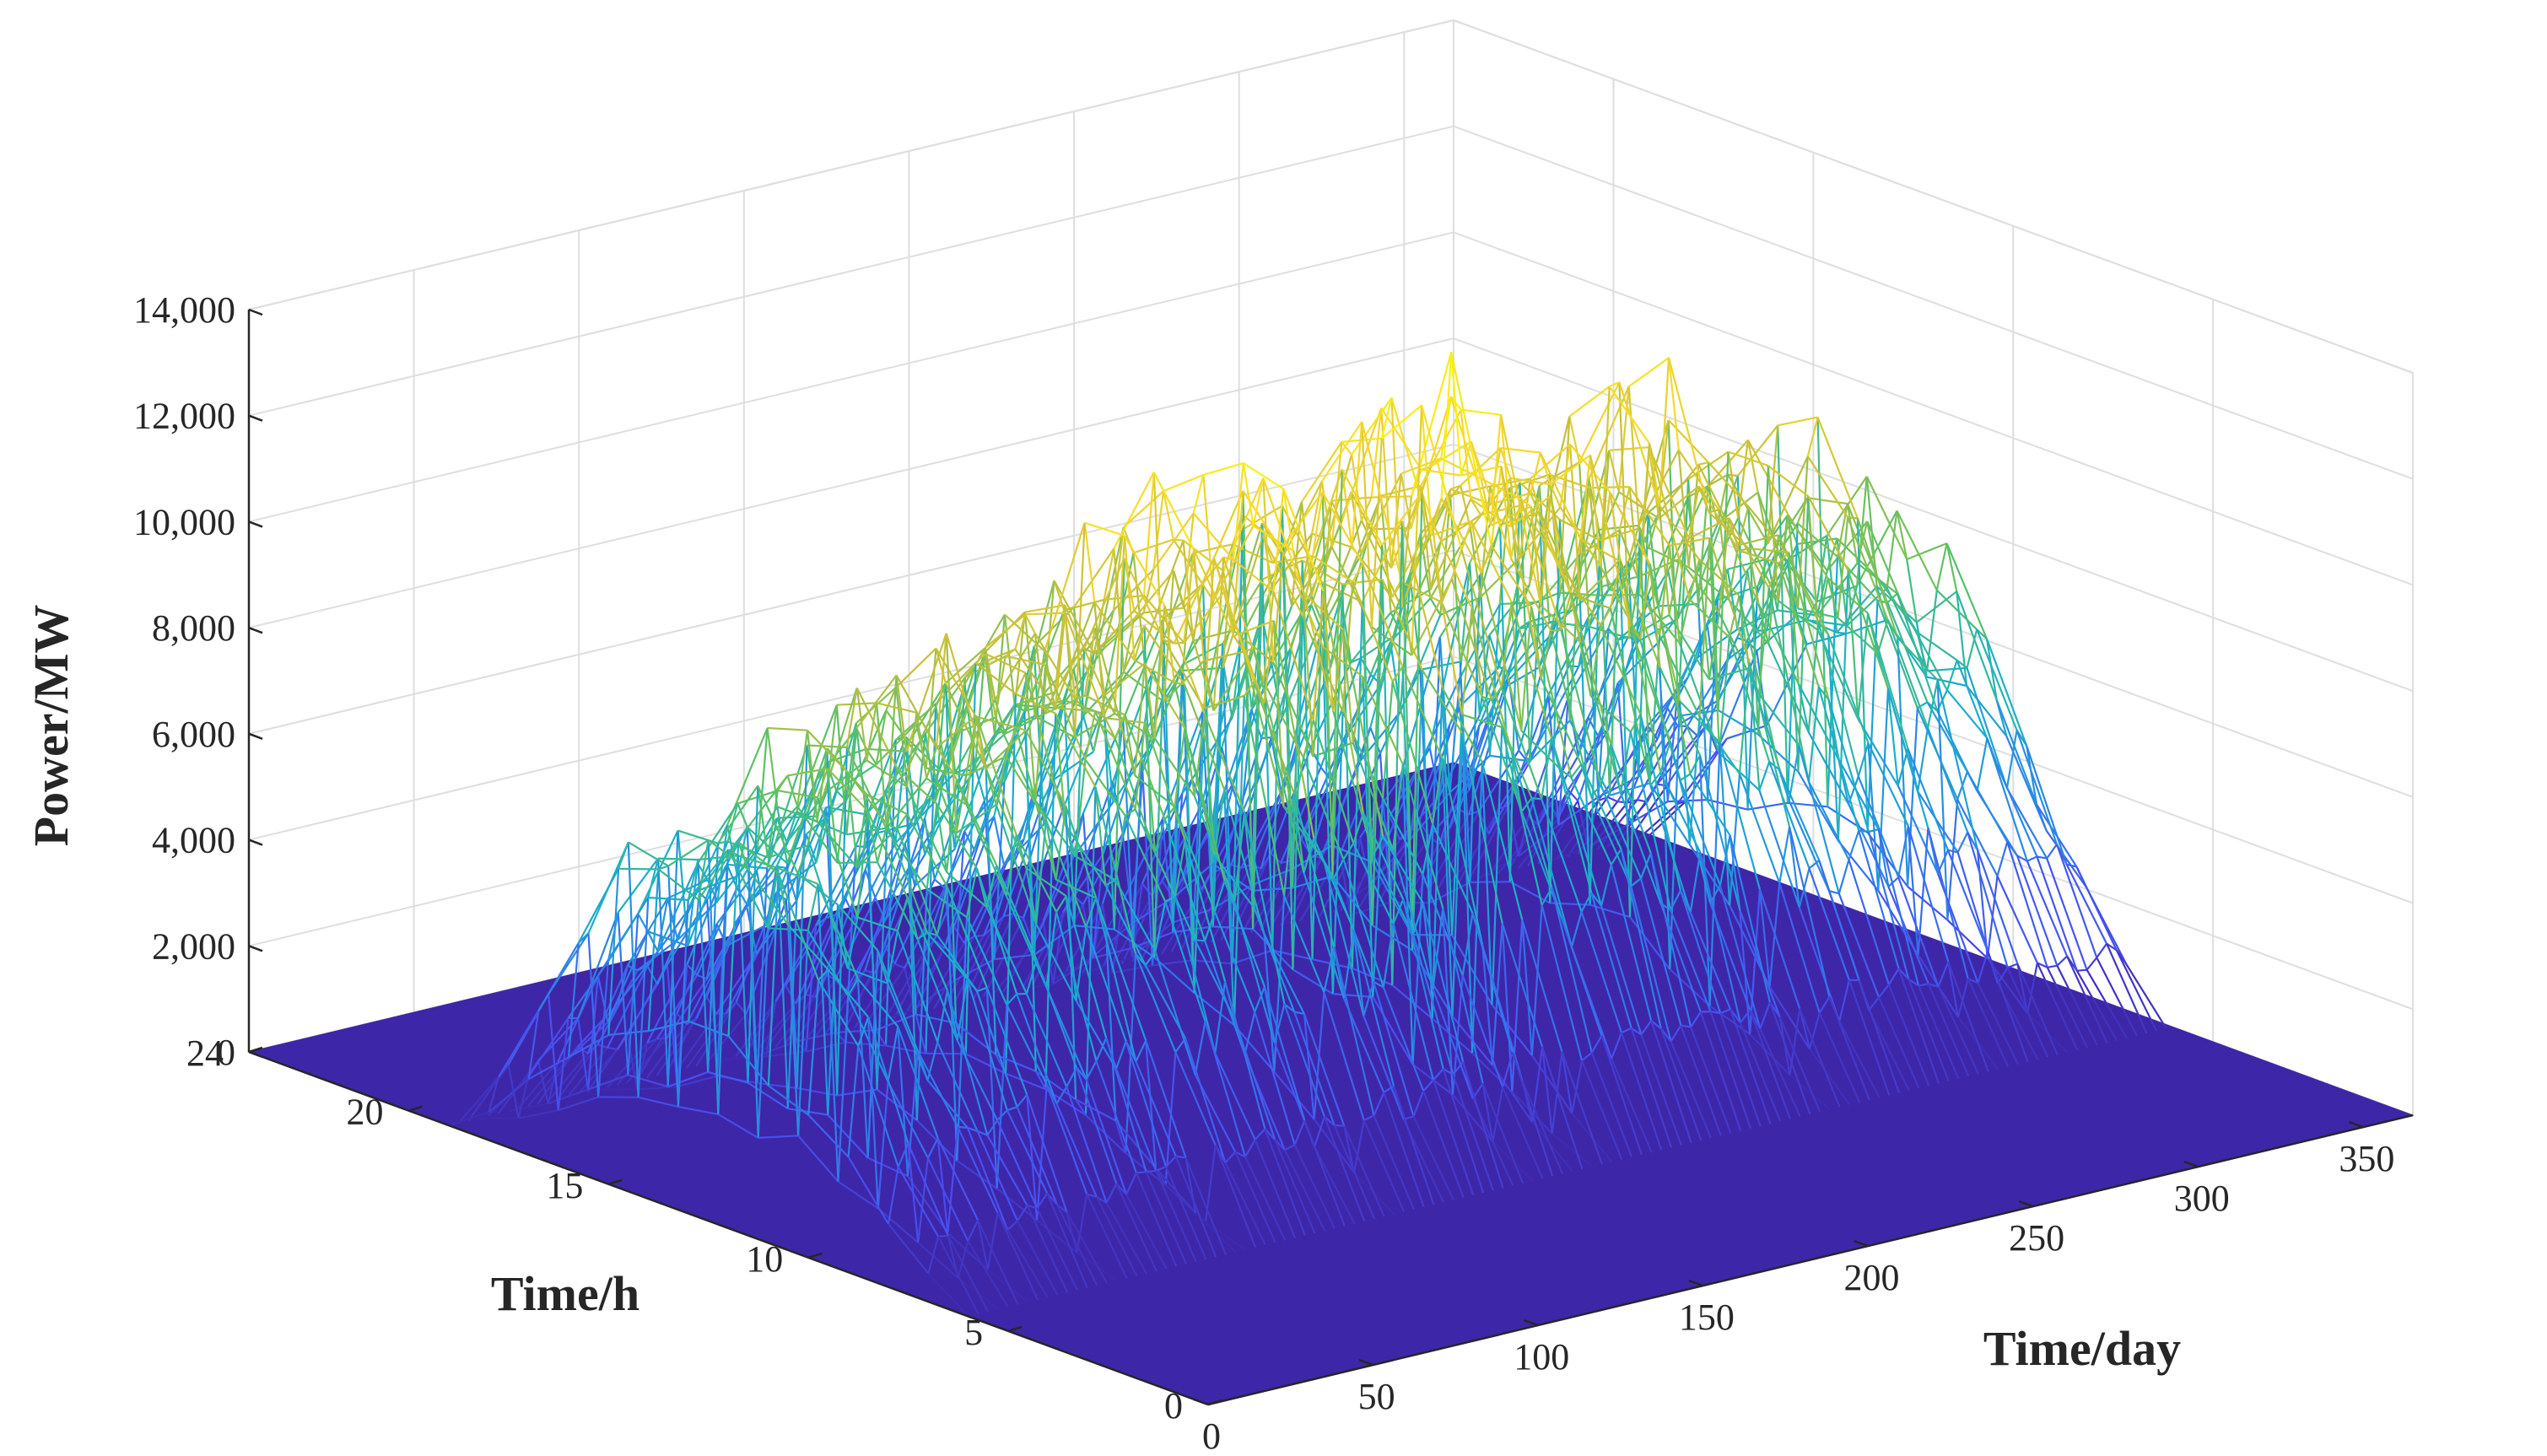 The width and height of the screenshot is (2547, 1456). What do you see at coordinates (615, 1181) in the screenshot?
I see `y-tick-mark` at bounding box center [615, 1181].